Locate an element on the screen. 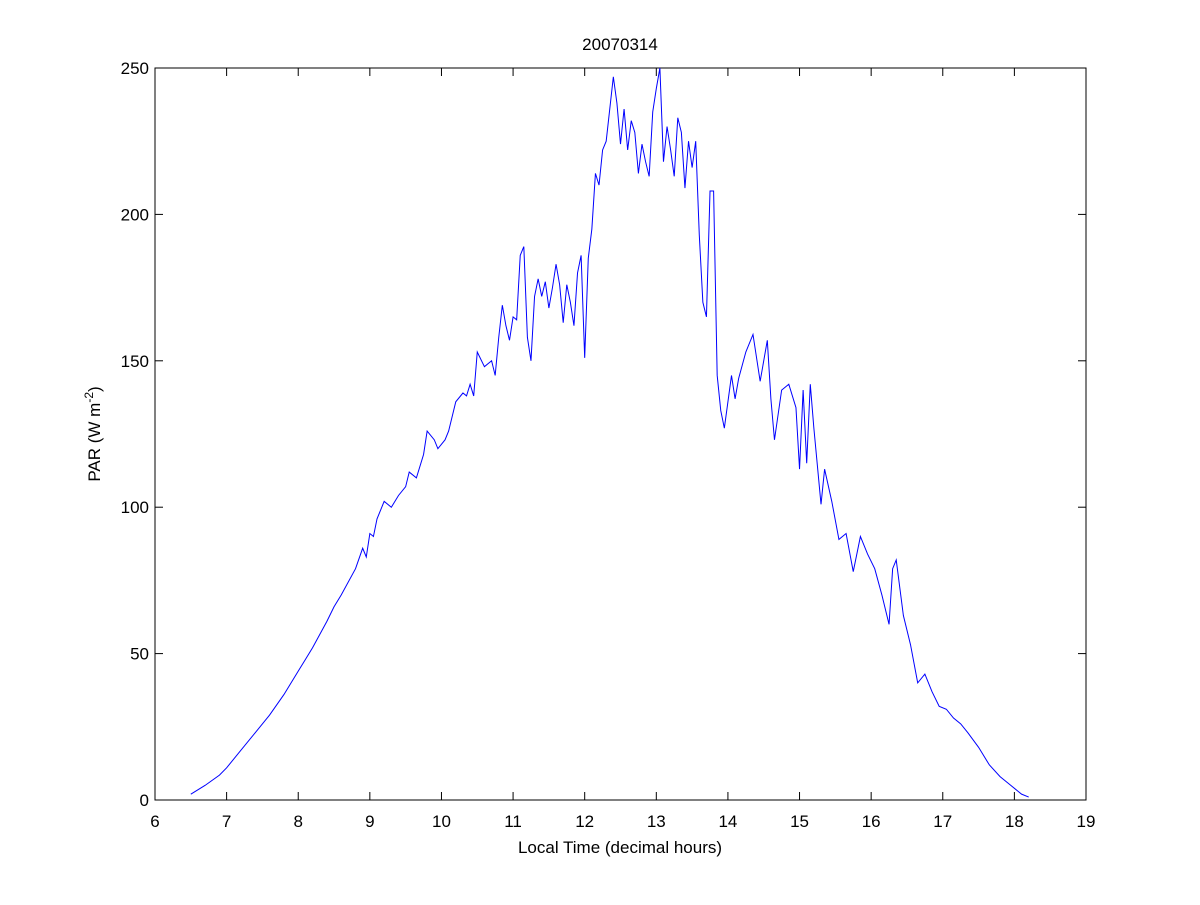 Image resolution: width=1200 pixels, height=905 pixels. y-axis-label: PAR (W m-2) is located at coordinates (93, 433).